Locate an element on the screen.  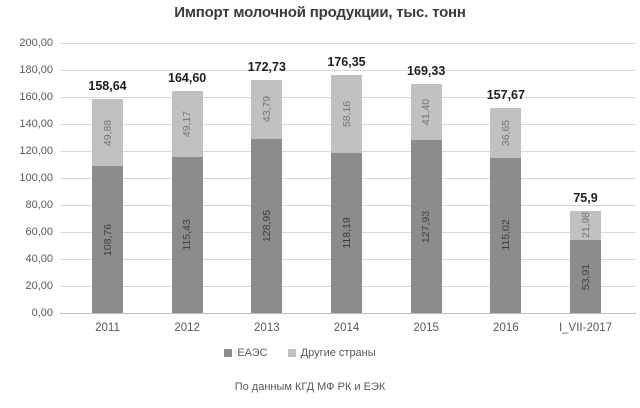
y-axis-tick-label: 140,00 is located at coordinates (36, 124).